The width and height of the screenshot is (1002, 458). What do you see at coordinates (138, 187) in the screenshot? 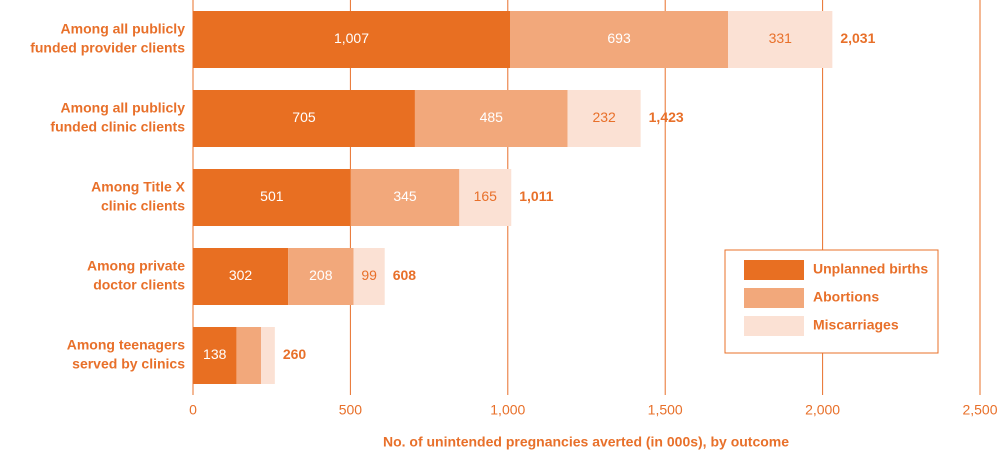
I see `y-tick-label: Among Title X` at bounding box center [138, 187].